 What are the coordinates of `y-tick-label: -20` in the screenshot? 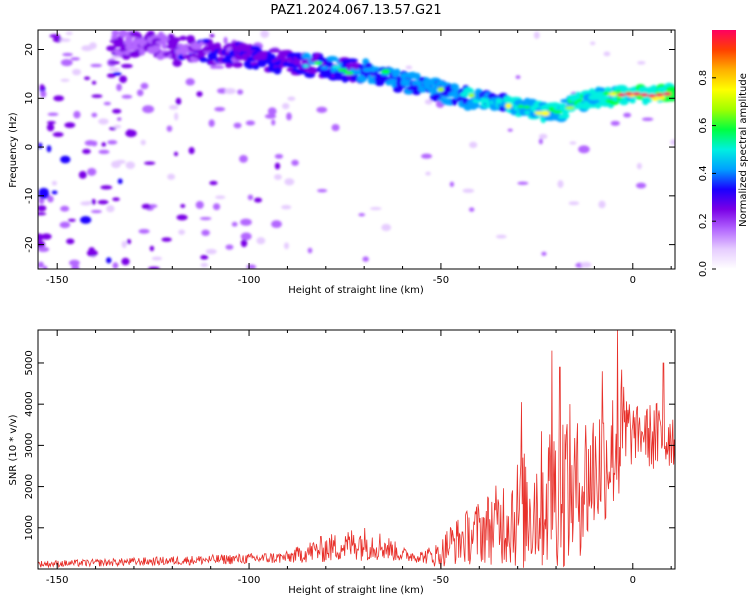 It's located at (29, 244).